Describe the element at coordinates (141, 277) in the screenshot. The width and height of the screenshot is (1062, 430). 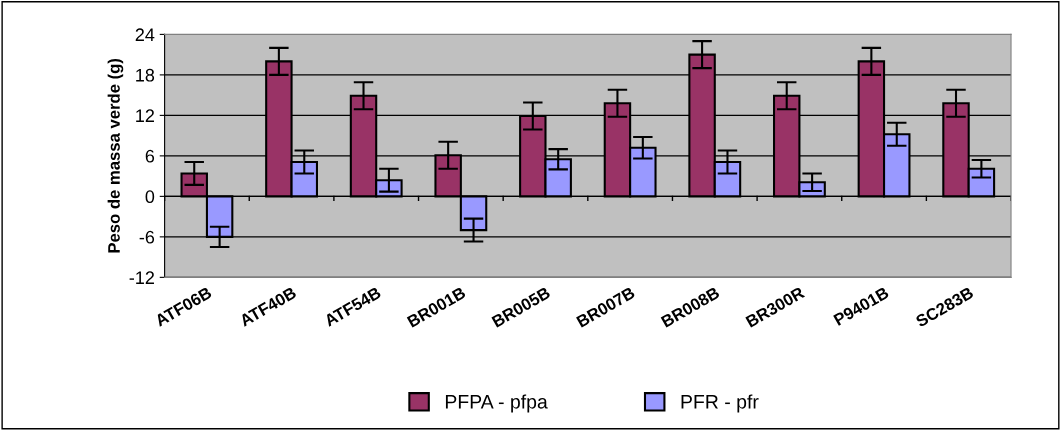
I see `y-tick-label: -12` at that location.